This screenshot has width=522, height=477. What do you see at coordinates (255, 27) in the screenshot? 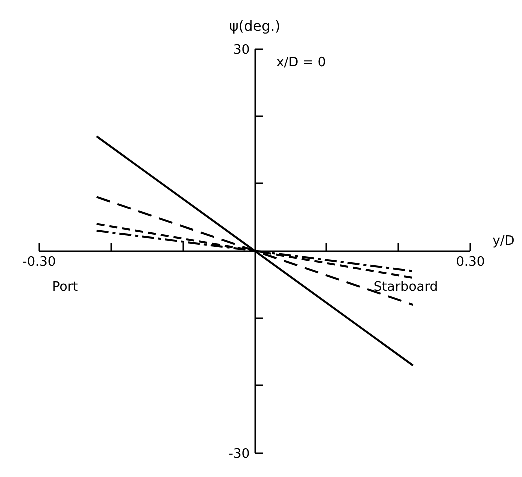
I see `y-axis-title: ψ(deg.)` at bounding box center [255, 27].